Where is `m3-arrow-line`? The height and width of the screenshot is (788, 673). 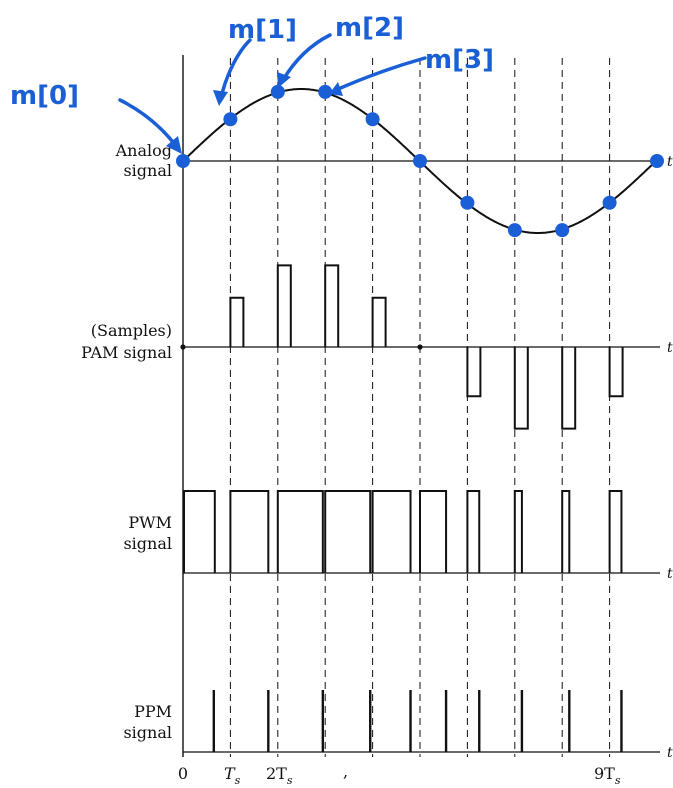 m3-arrow-line is located at coordinates (380, 74).